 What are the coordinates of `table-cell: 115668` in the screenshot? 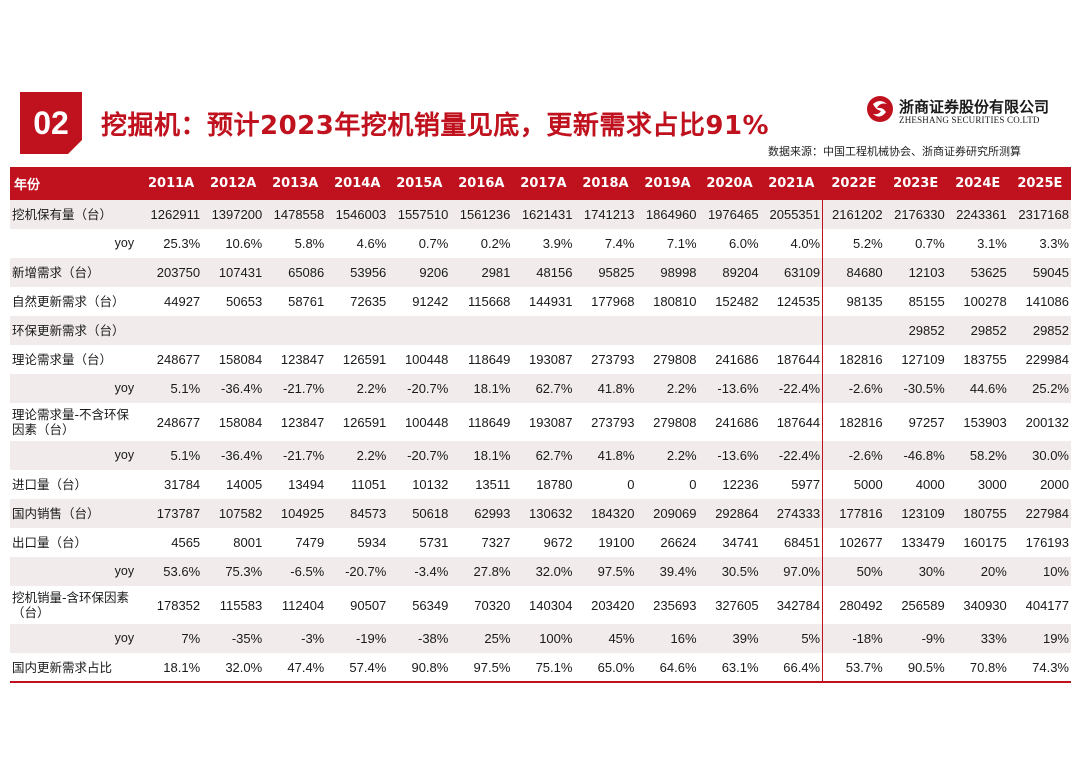 It's located at (489, 301).